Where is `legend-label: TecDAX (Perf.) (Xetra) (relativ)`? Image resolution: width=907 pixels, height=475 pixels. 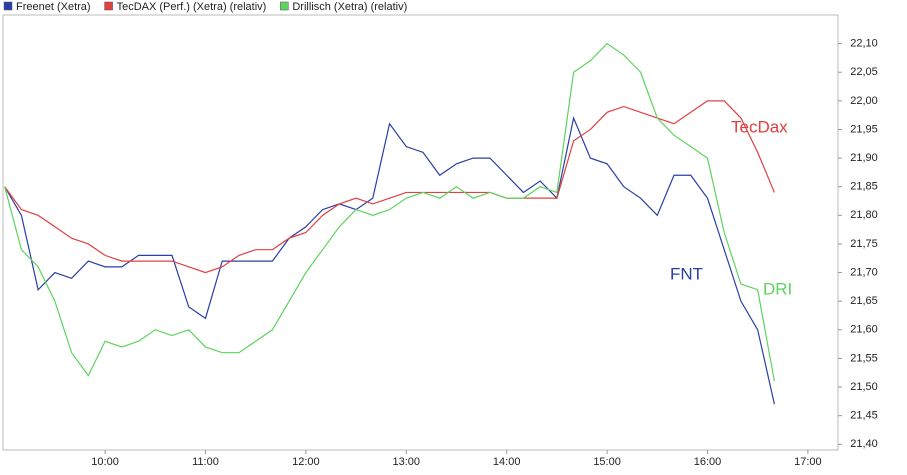 legend-label: TecDAX (Perf.) (Xetra) (relativ) is located at coordinates (192, 7).